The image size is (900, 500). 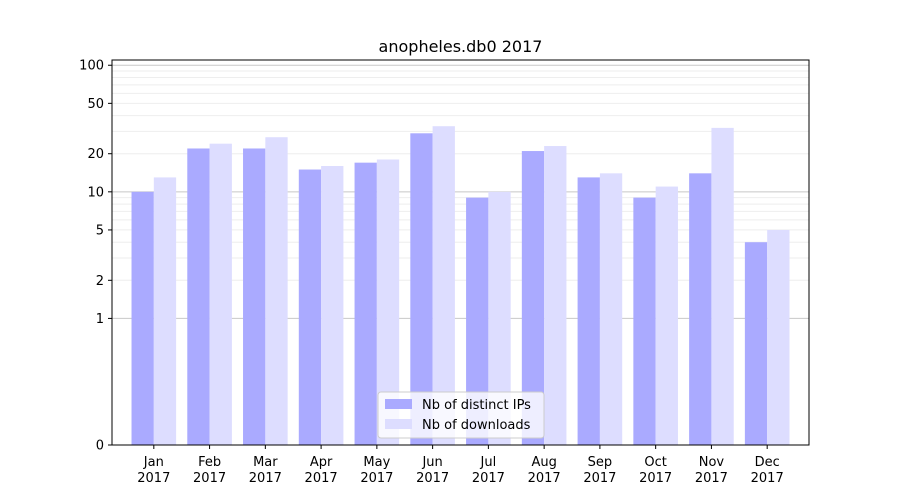 What do you see at coordinates (599, 470) in the screenshot?
I see `x-tick-label: Sep 2017` at bounding box center [599, 470].